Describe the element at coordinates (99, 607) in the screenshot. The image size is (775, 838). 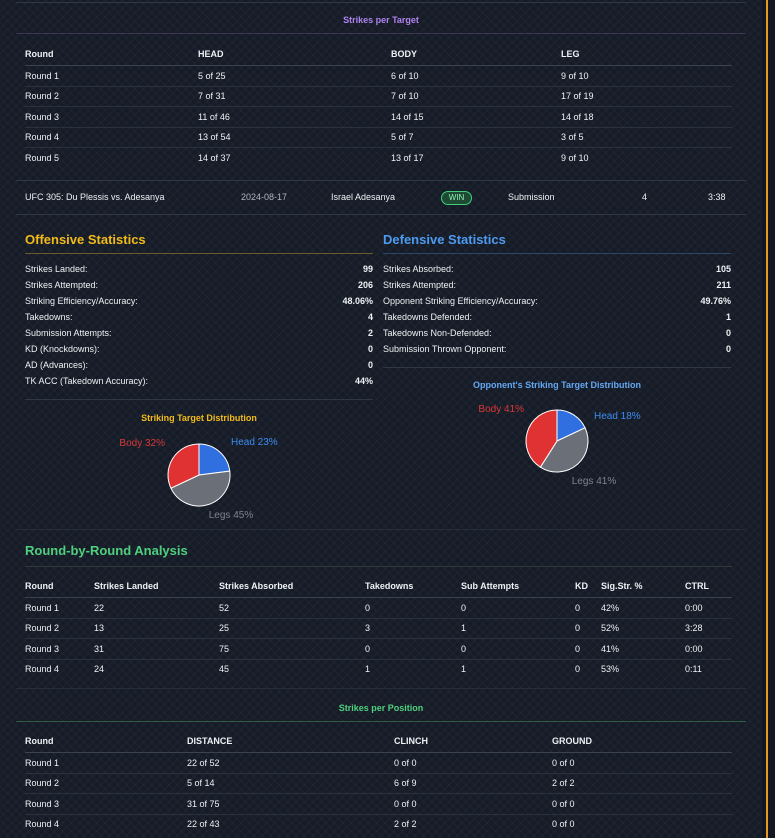
I see `cell: 22` at that location.